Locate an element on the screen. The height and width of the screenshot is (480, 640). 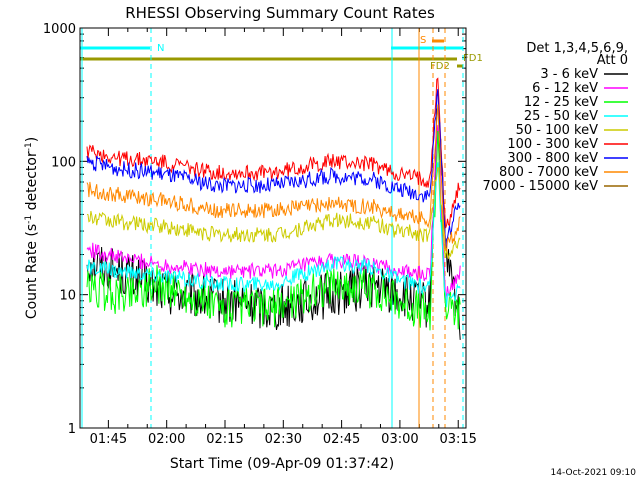
flag-label: S is located at coordinates (423, 40).